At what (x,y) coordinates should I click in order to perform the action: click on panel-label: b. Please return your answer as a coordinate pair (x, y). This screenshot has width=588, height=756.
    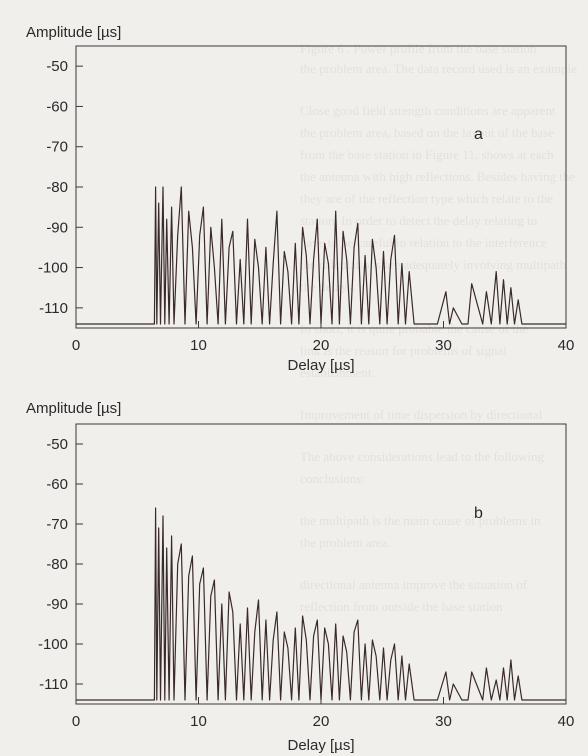
    Looking at the image, I should click on (478, 513).